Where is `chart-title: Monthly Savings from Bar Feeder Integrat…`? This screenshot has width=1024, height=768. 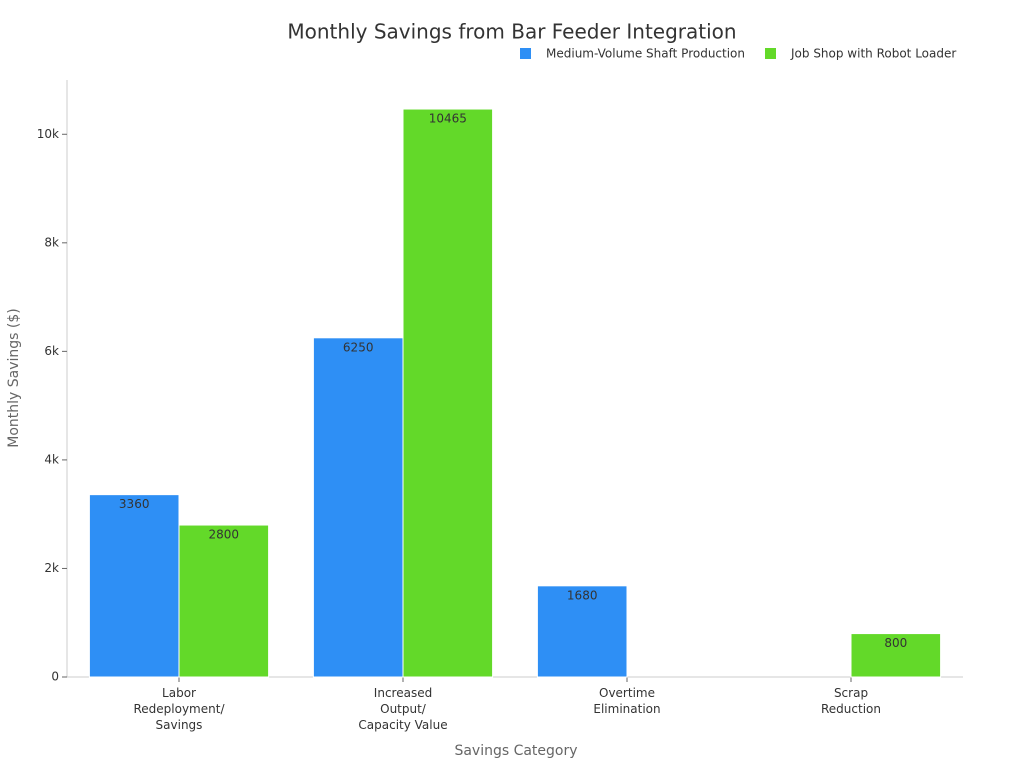
chart-title: Monthly Savings from Bar Feeder Integrat… is located at coordinates (511, 32).